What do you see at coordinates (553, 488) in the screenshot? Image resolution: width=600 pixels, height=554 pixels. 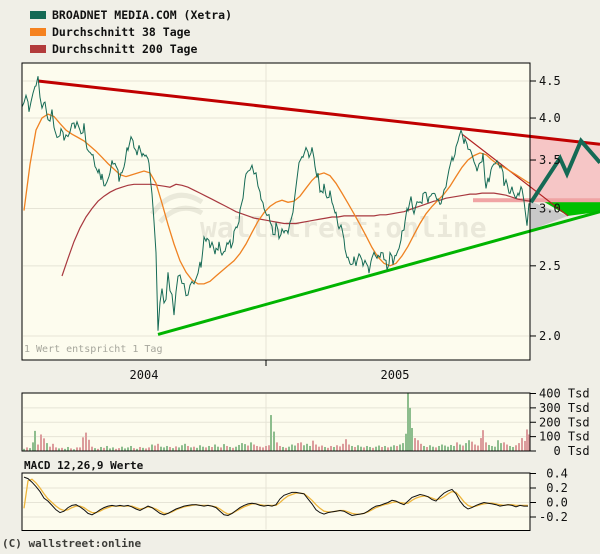 I see `macd-y-tick-label: 0.2` at bounding box center [553, 488].